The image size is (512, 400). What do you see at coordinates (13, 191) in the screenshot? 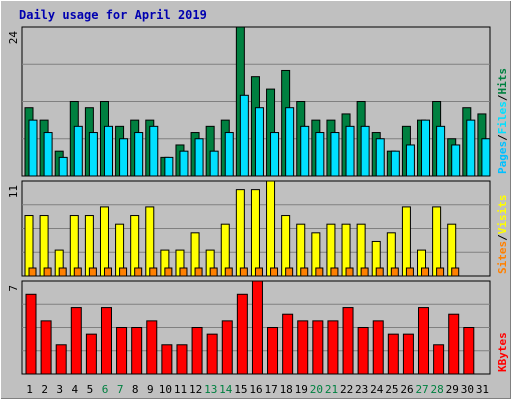
I see `visits-max-label: 11` at bounding box center [13, 191].